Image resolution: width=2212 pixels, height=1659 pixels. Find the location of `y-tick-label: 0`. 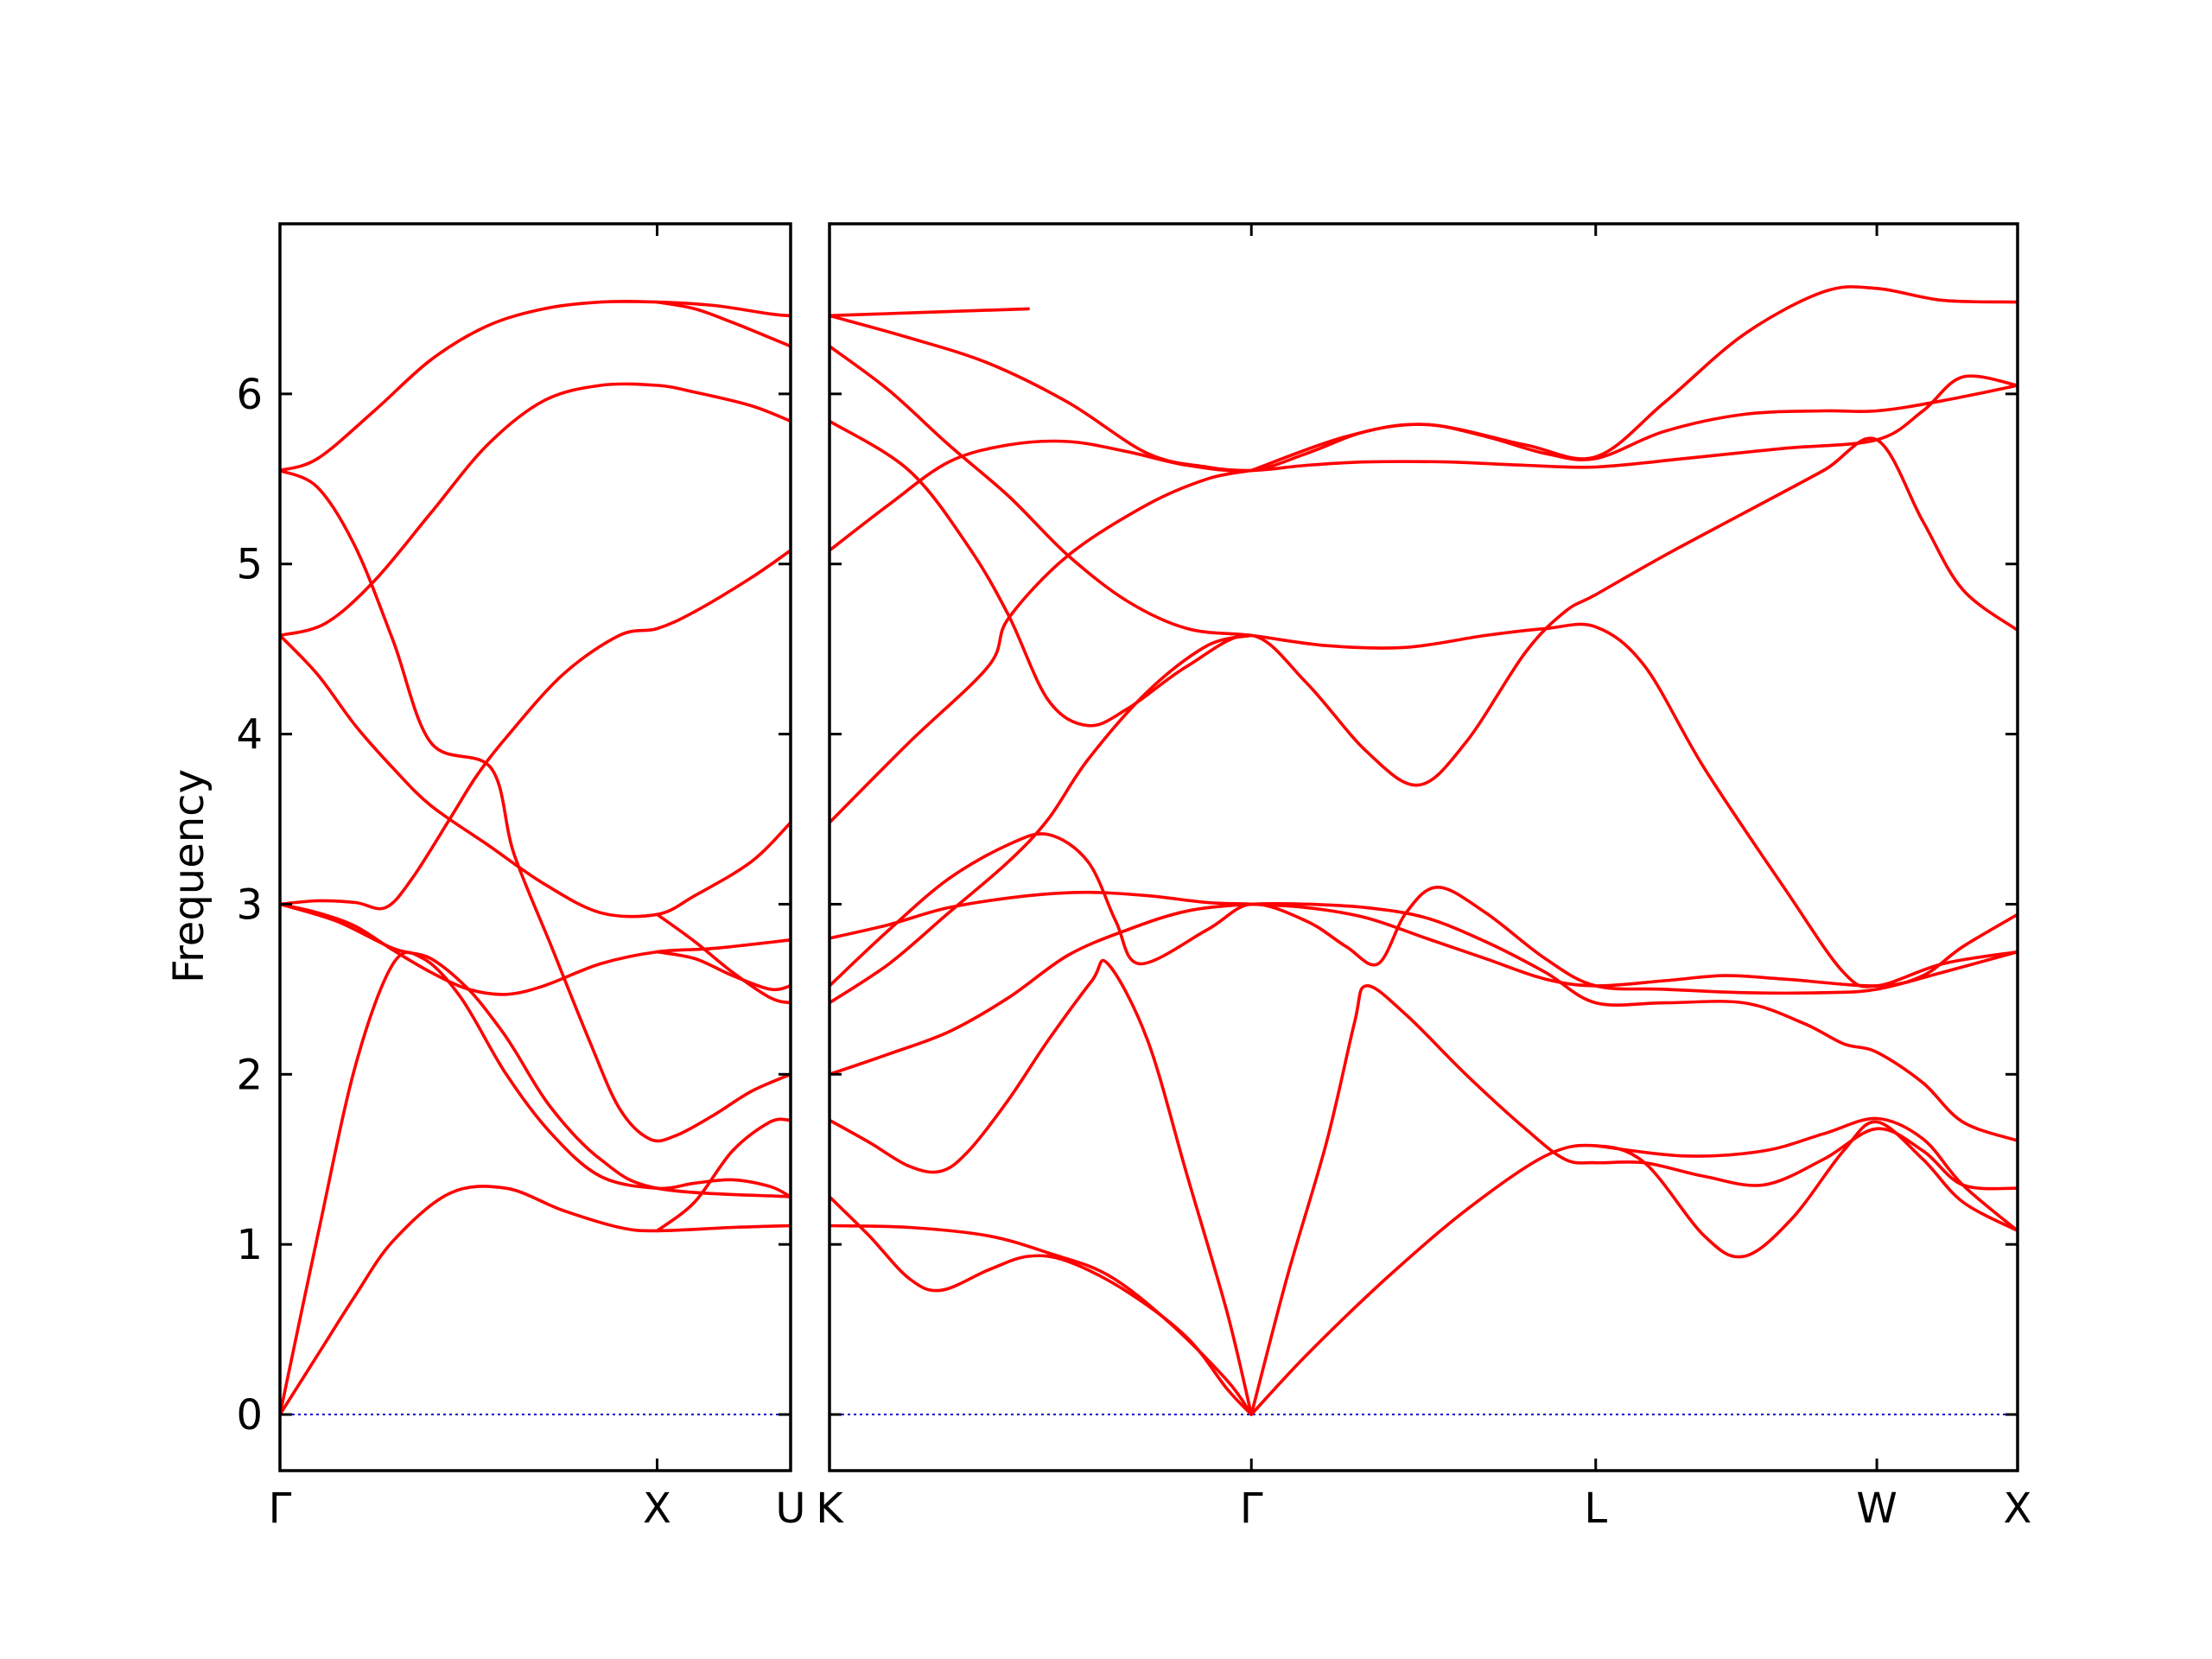

y-tick-label: 0 is located at coordinates (249, 1415).